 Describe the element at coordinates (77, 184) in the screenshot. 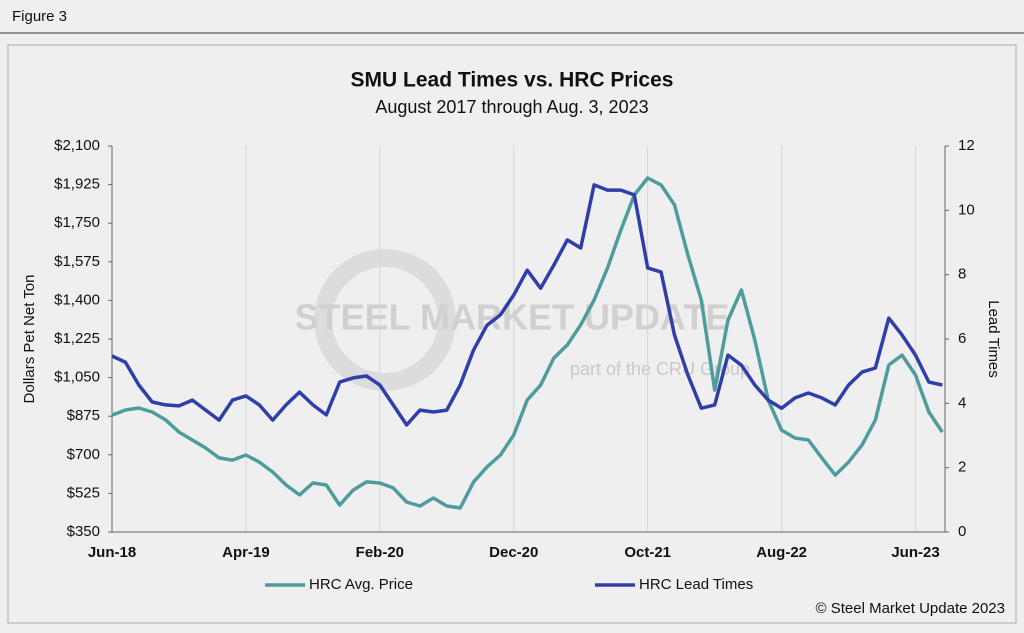

I see `y-tick-label: $1,925` at that location.